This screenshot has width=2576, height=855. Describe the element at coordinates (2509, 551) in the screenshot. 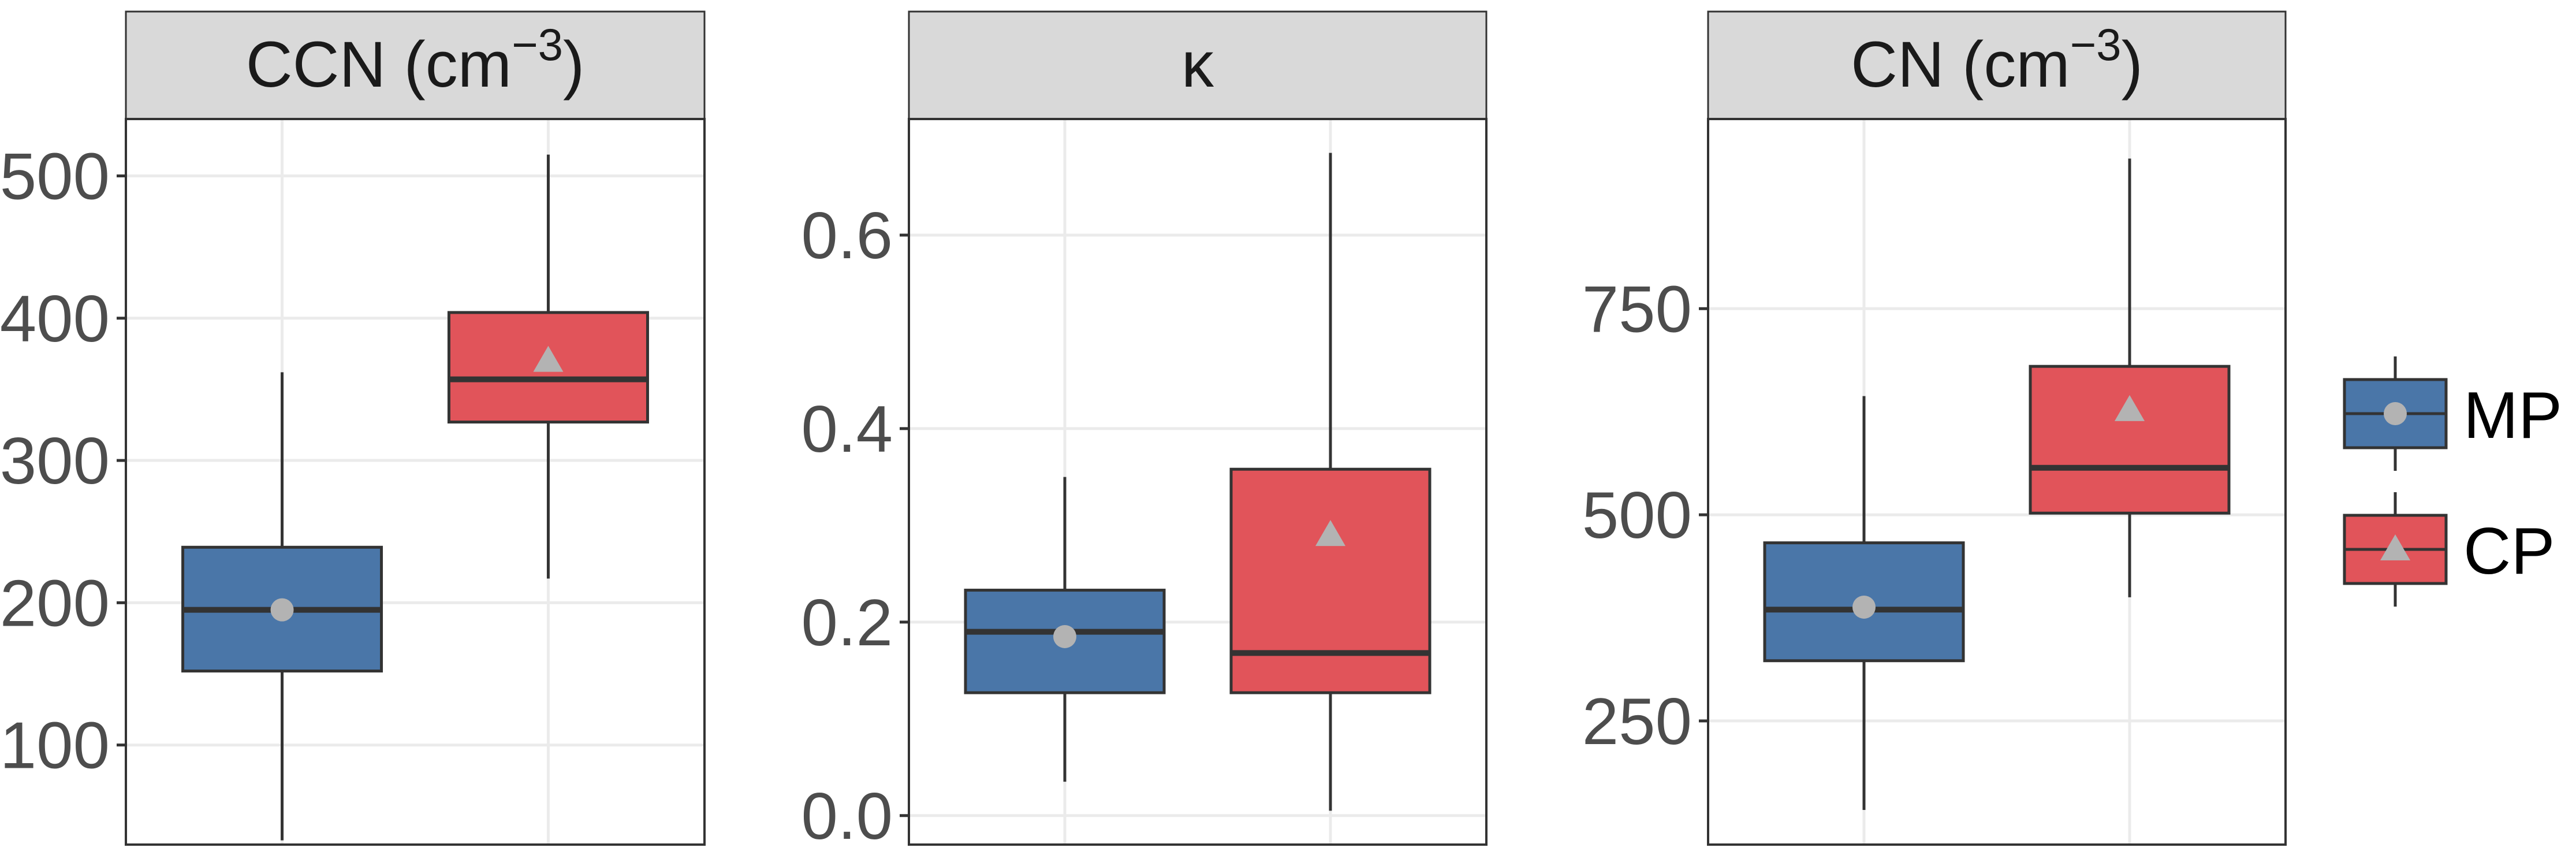

I see `legend-label: CP` at that location.